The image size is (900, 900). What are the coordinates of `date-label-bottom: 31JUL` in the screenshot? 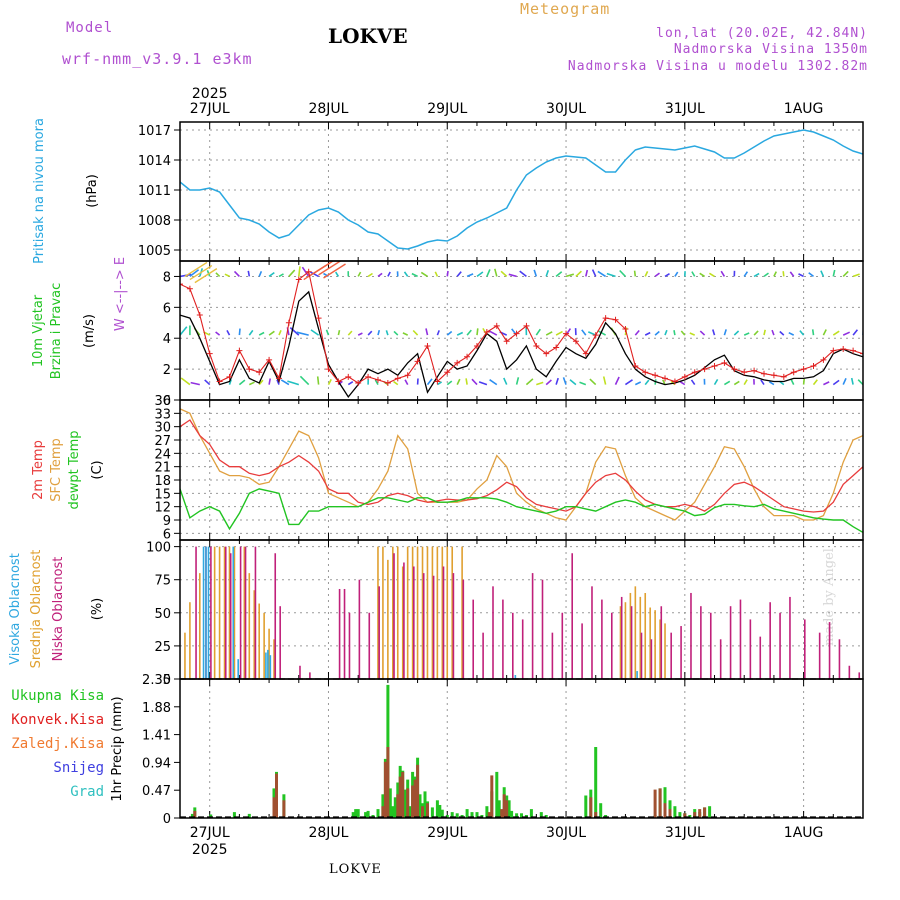 It's located at (685, 833).